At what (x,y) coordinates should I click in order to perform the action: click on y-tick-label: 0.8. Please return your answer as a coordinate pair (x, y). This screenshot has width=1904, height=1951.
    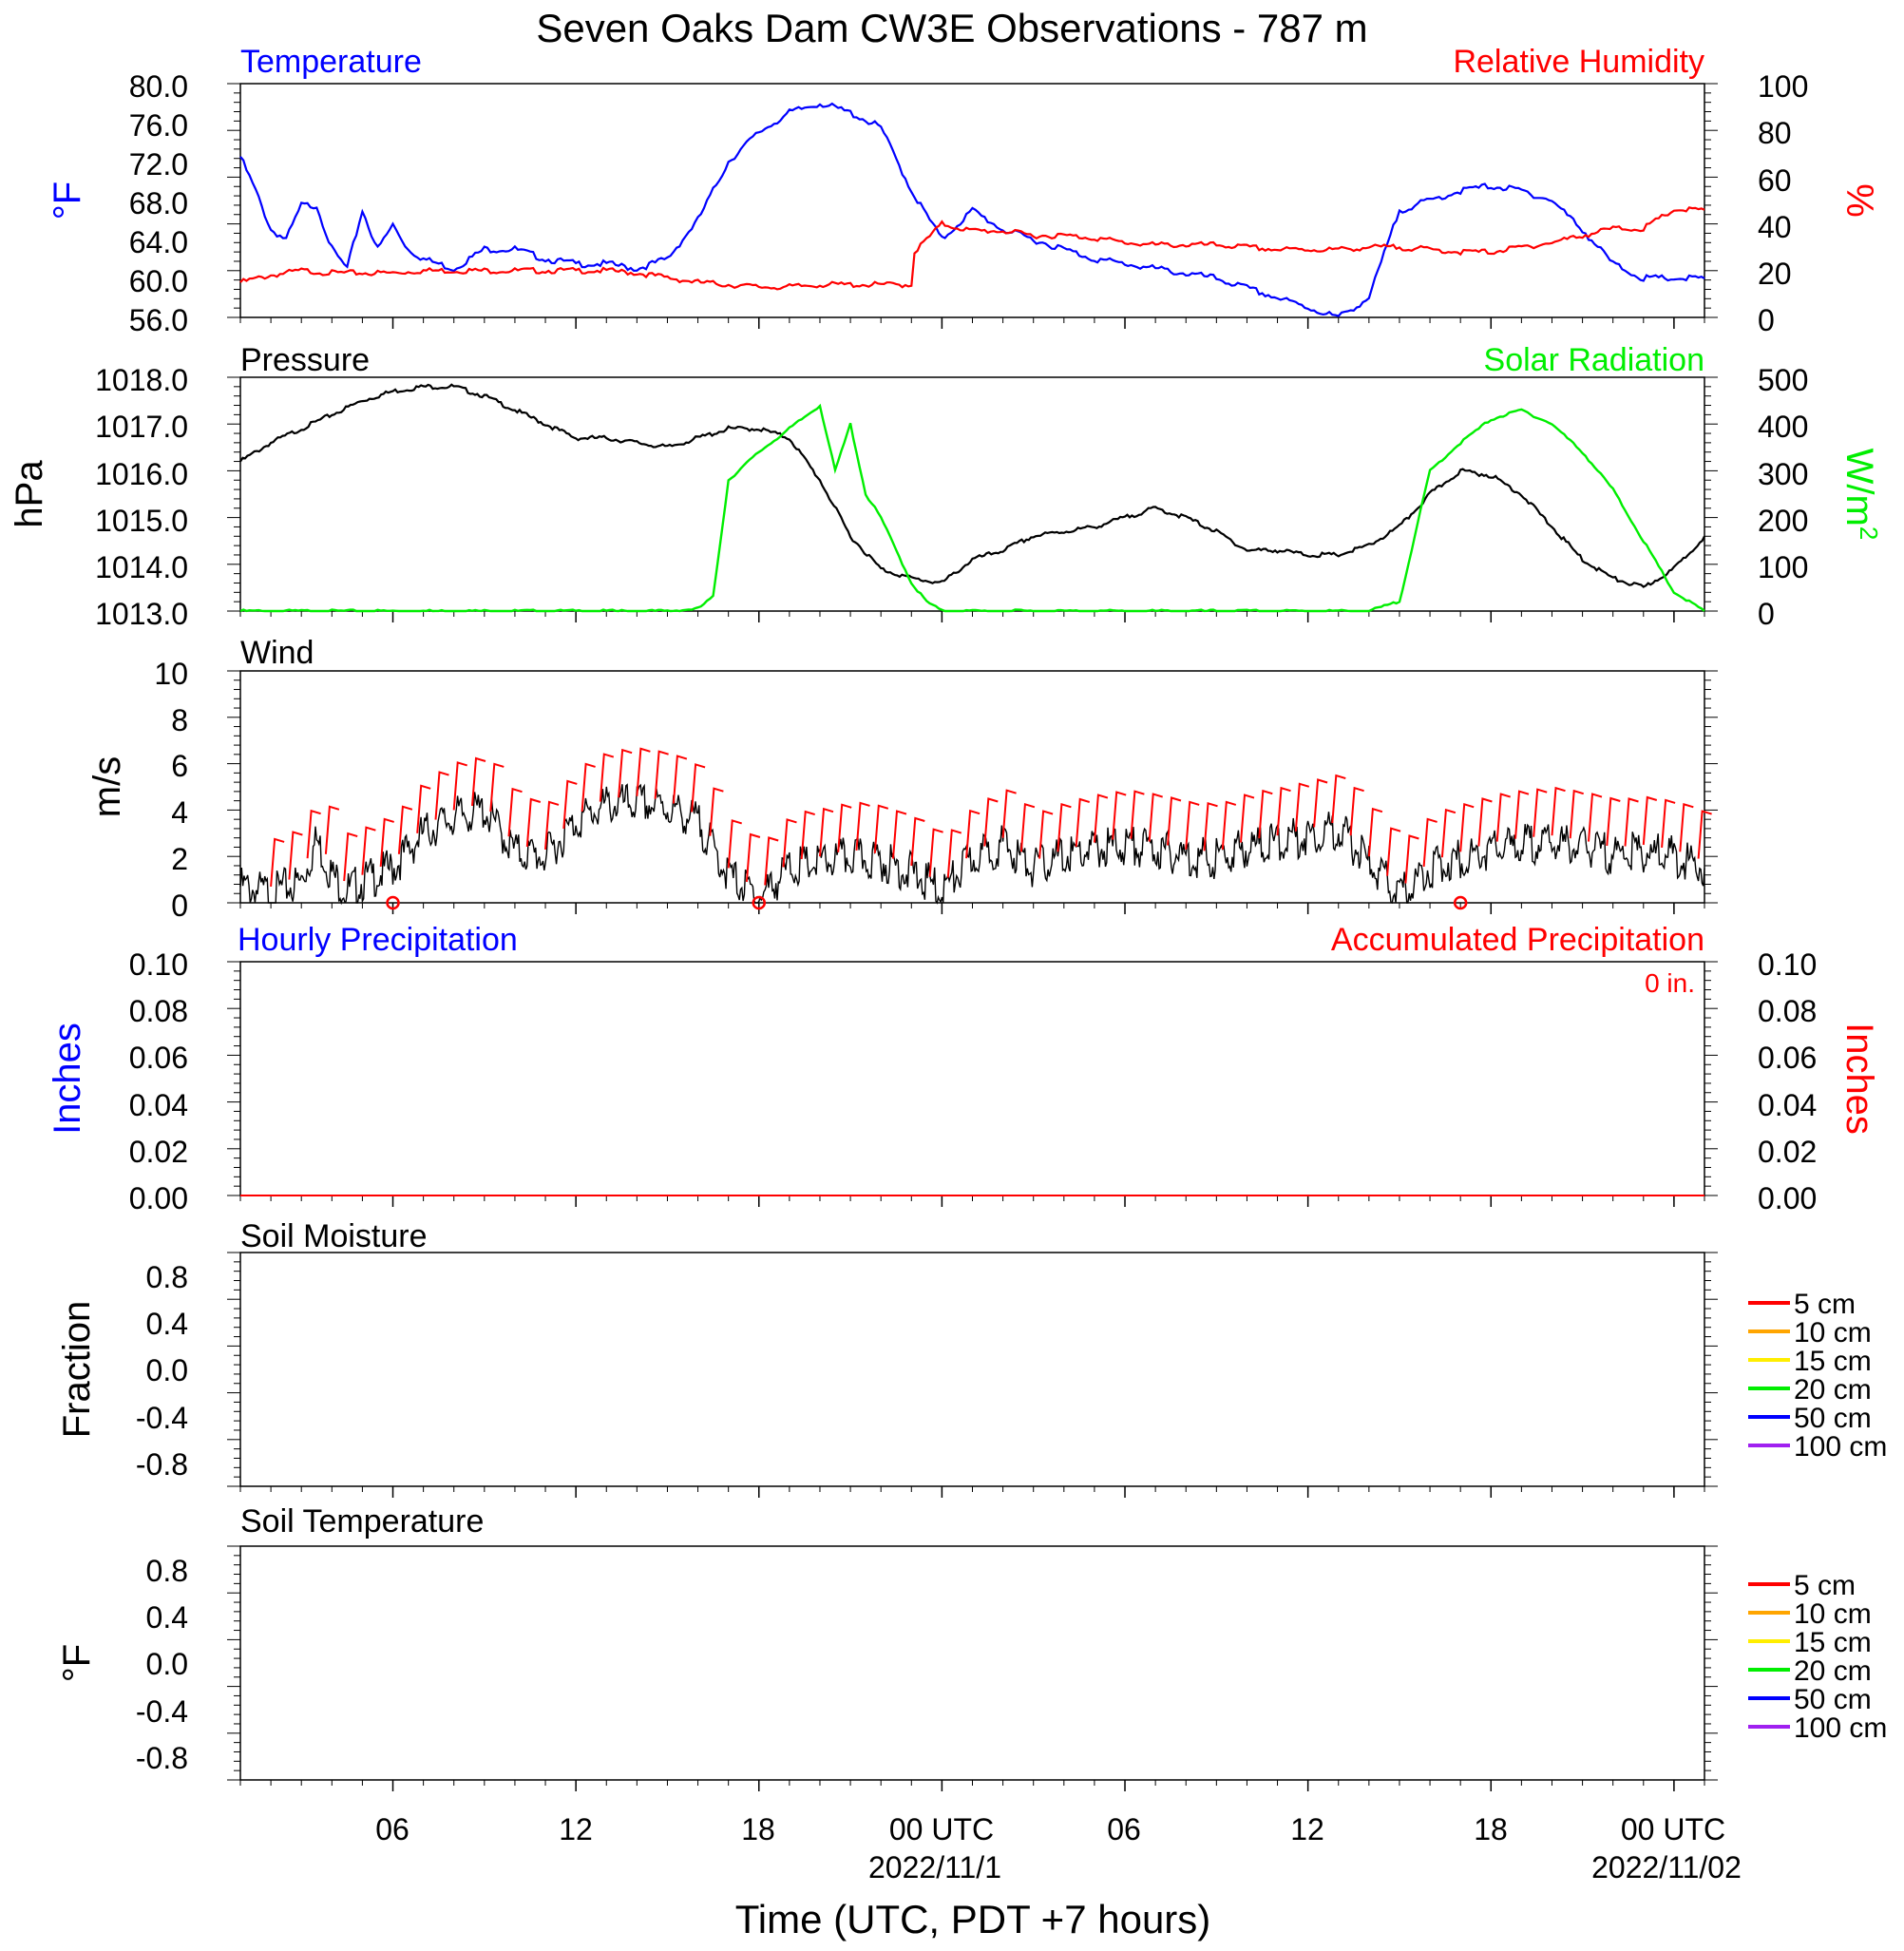
    Looking at the image, I should click on (167, 1277).